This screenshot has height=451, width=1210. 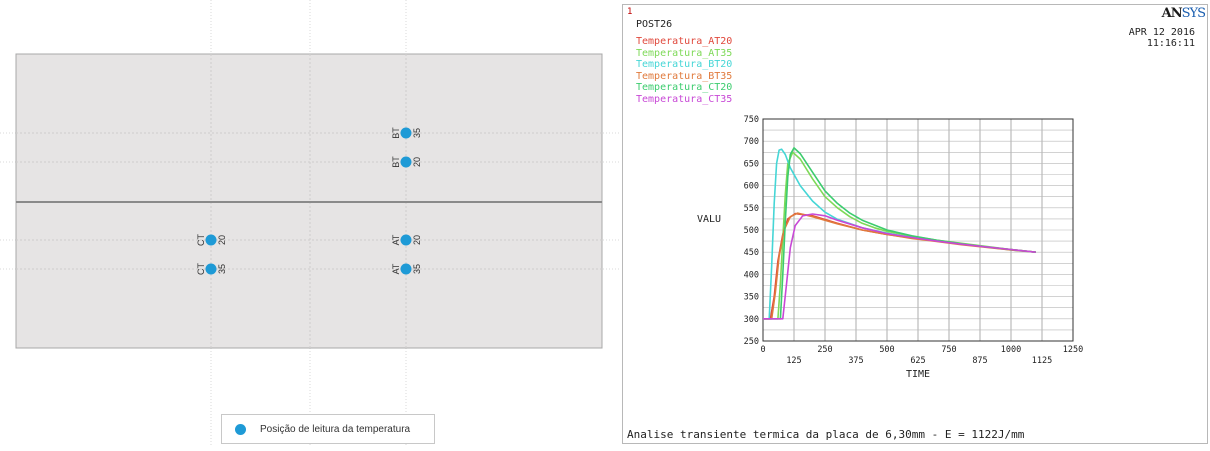 What do you see at coordinates (630, 12) in the screenshot?
I see `frame-number: 1` at bounding box center [630, 12].